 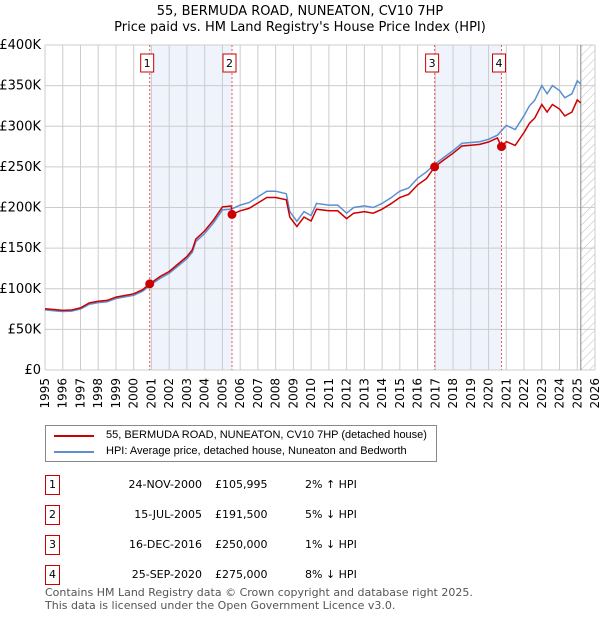 What do you see at coordinates (418, 393) in the screenshot?
I see `x-tick-label: 2016` at bounding box center [418, 393].